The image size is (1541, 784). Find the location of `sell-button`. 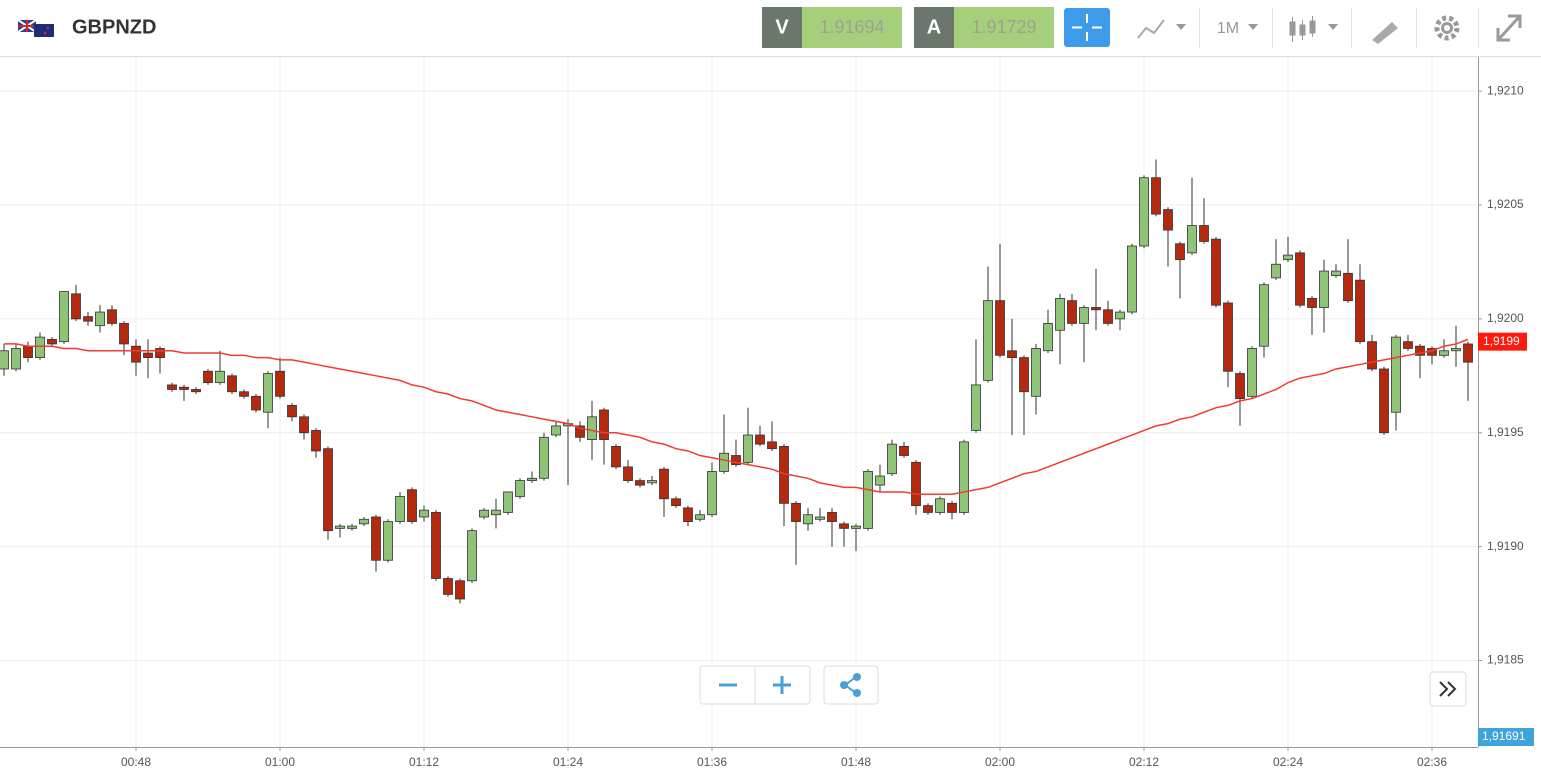

sell-button is located at coordinates (782, 27).